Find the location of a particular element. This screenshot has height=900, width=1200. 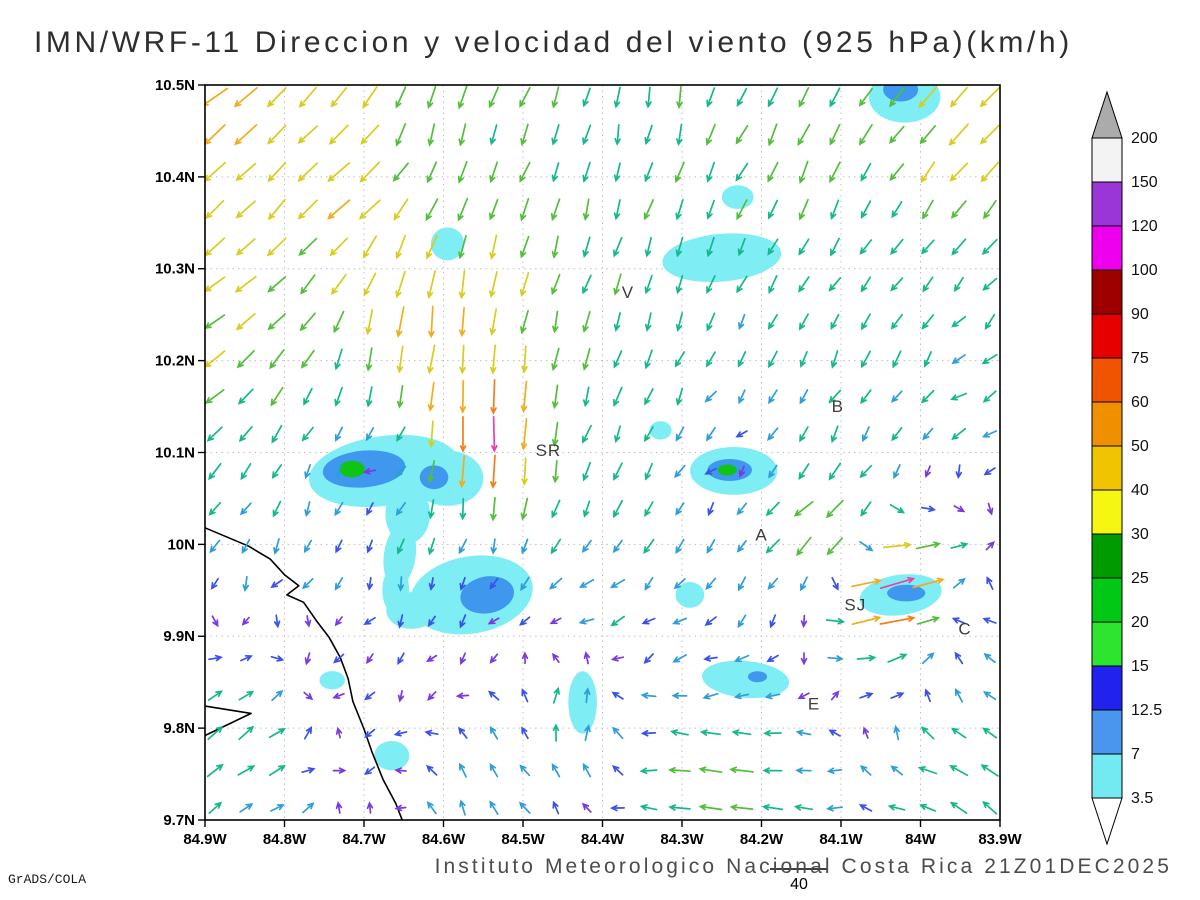

colorbar-label: 3.5 is located at coordinates (1142, 798).